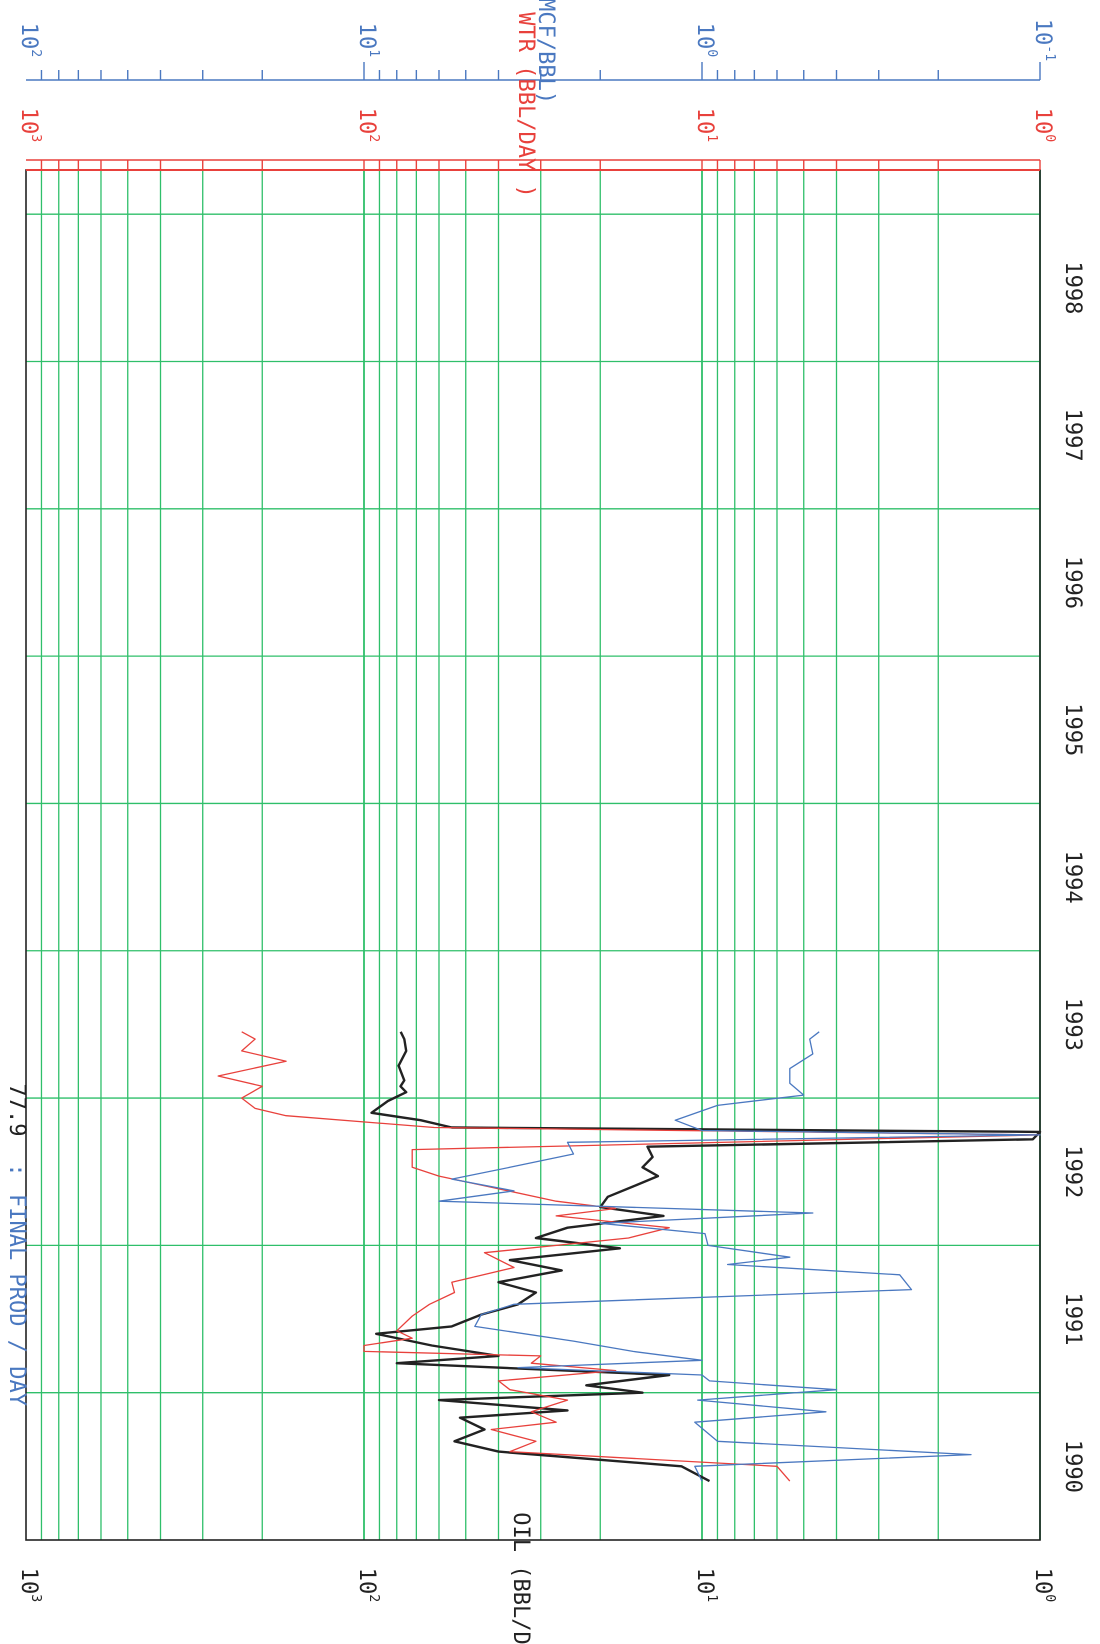  I want to click on oil-tick-label: 103, so click(29, 1585).